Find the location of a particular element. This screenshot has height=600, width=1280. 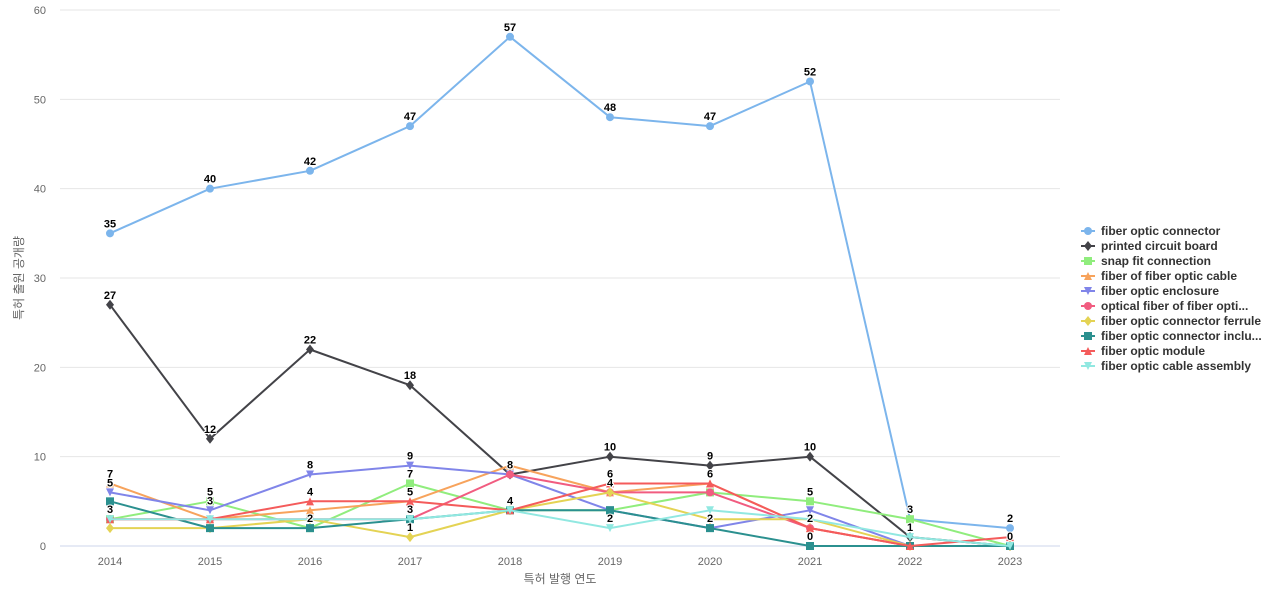

data-label: 47 is located at coordinates (410, 117).